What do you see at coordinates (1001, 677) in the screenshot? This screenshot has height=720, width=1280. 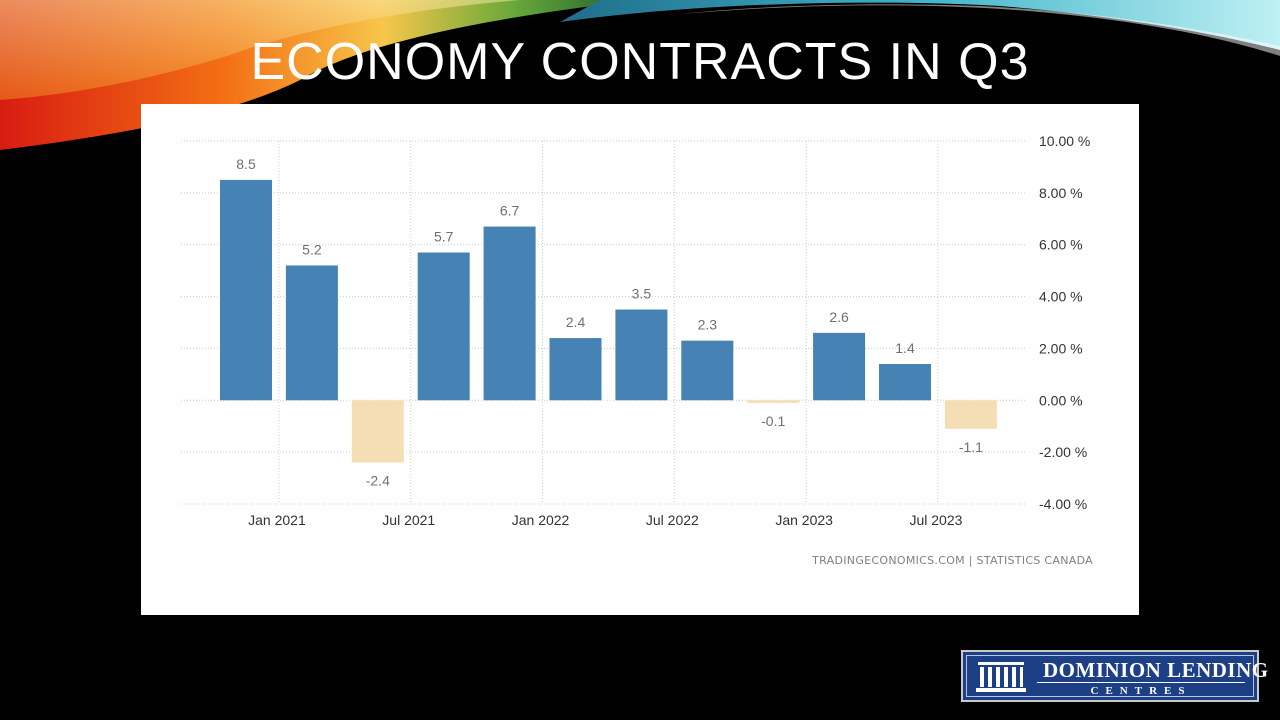 I see `building-columns-icon` at bounding box center [1001, 677].